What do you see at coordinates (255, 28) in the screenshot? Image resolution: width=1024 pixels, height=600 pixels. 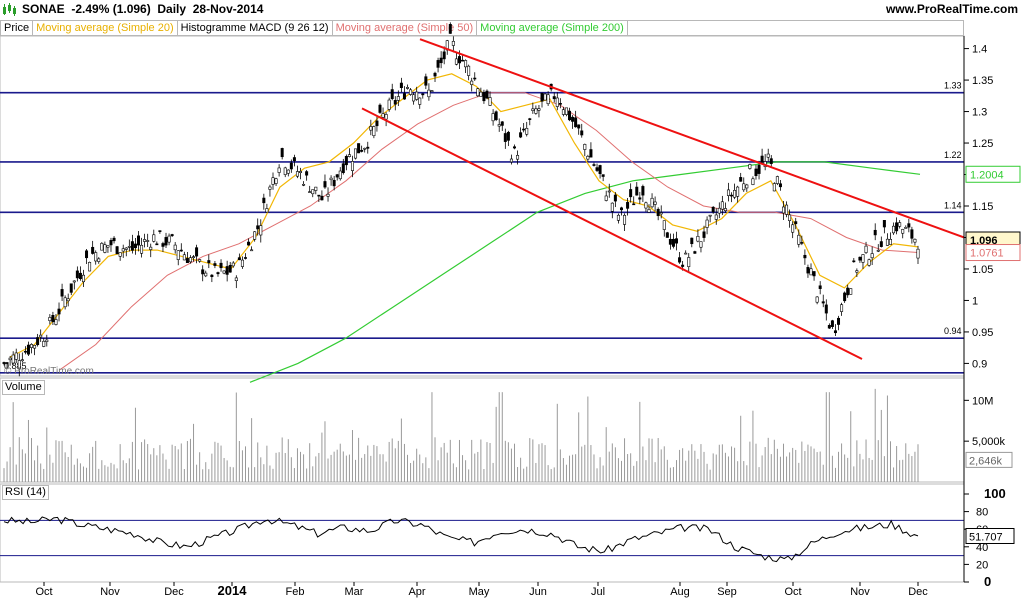 I see `legend-item-macd: Histogramme MACD (9 26 12)` at bounding box center [255, 28].